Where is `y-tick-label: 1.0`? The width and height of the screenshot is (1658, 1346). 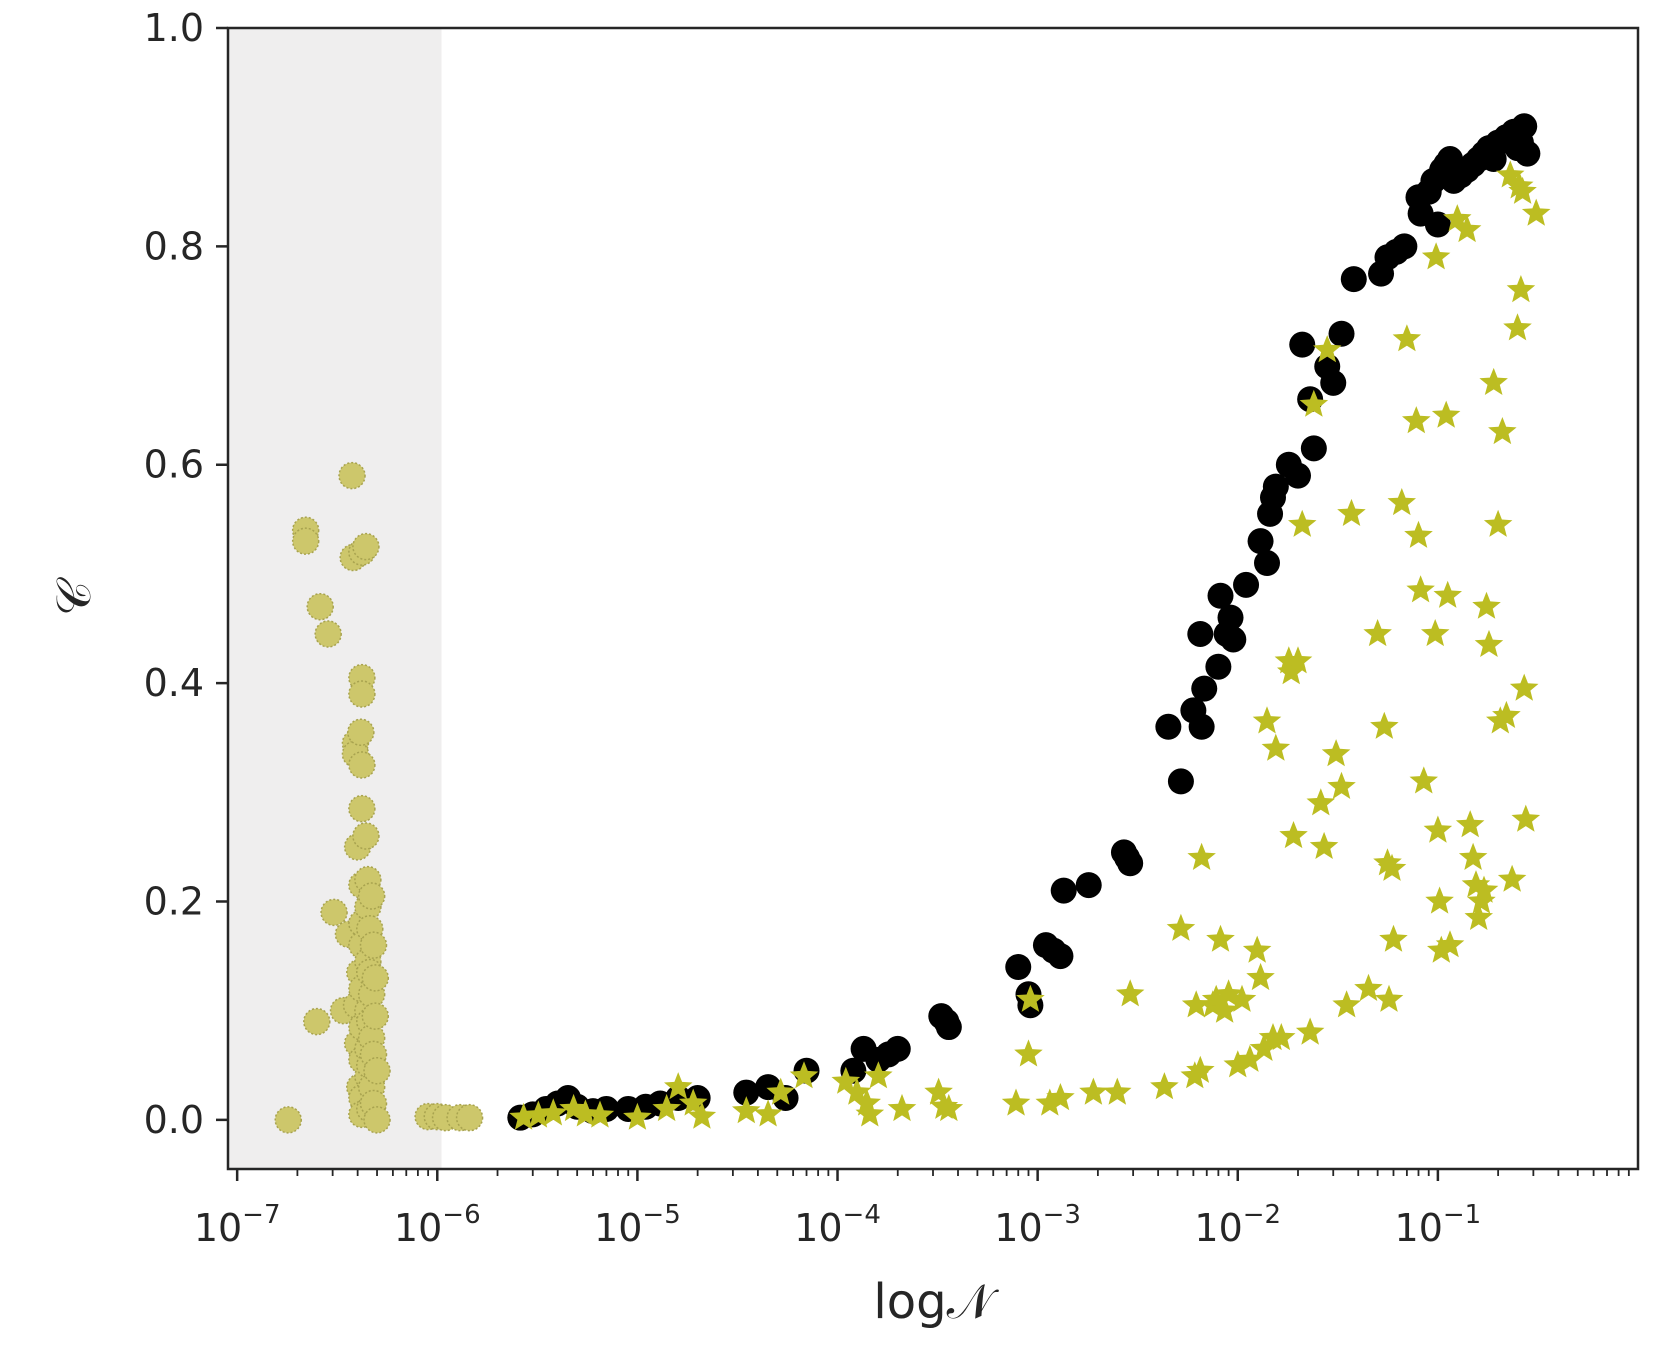
y-tick-label: 1.0 is located at coordinates (174, 28).